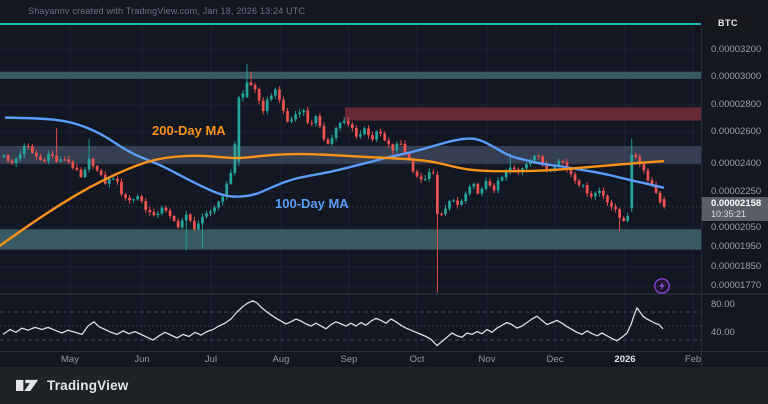  Describe the element at coordinates (384, 385) in the screenshot. I see `branding-strip: TradingView` at that location.